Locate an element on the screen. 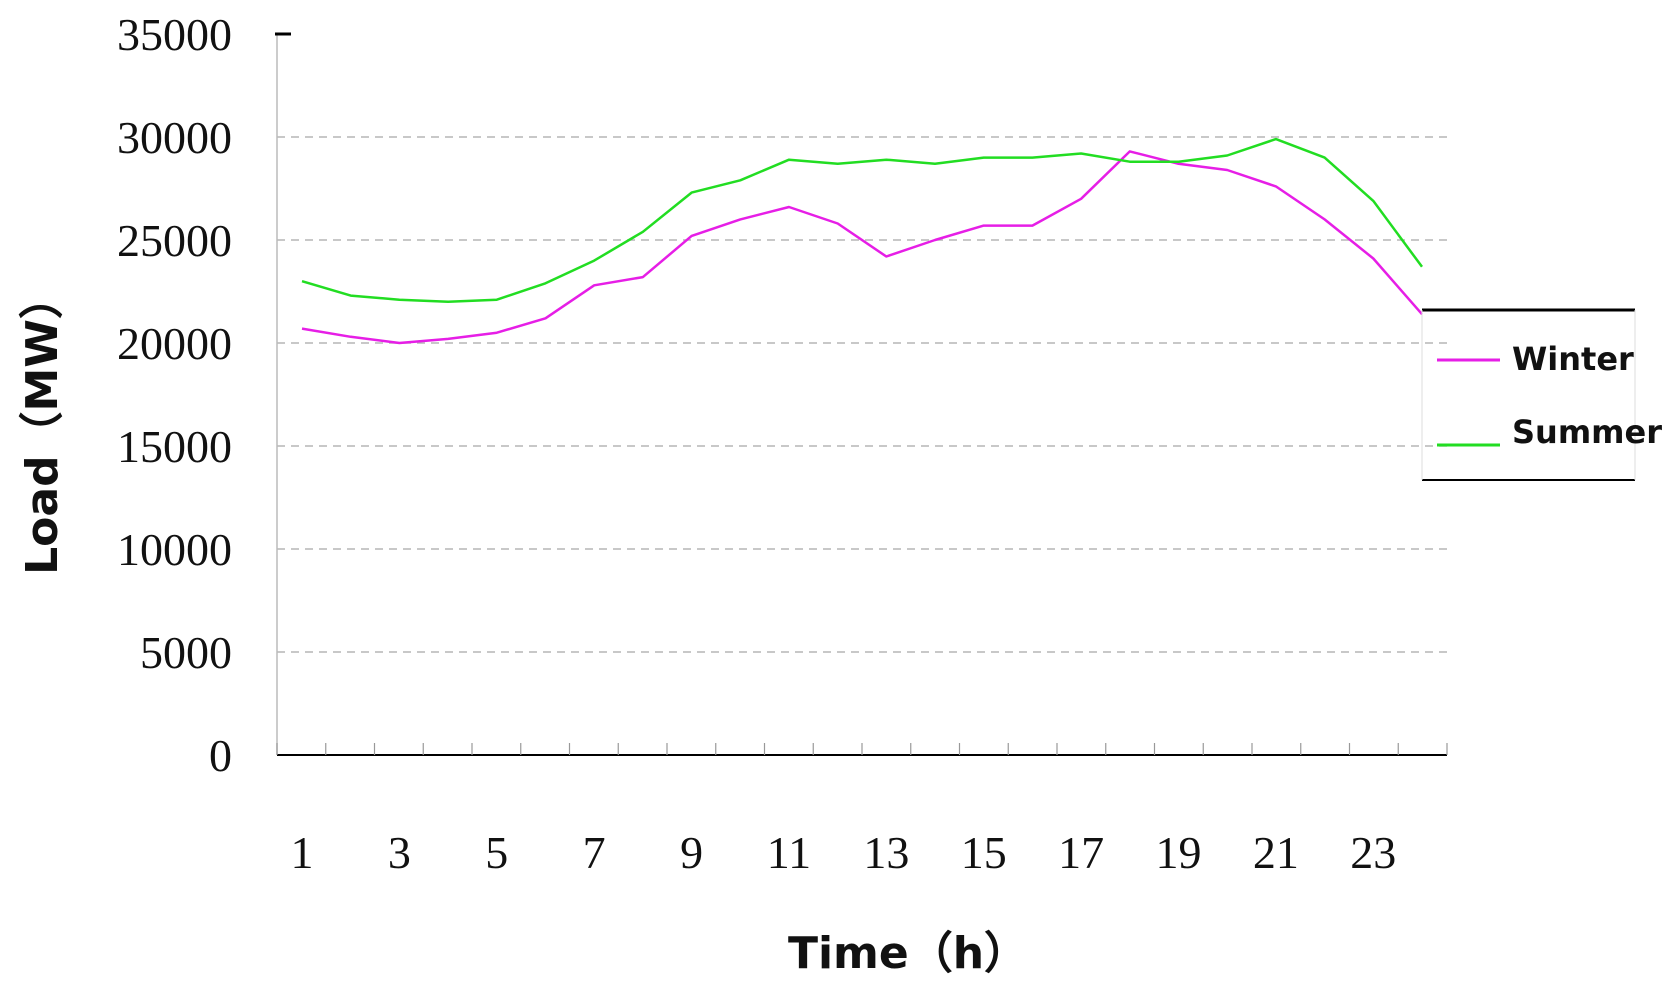 The image size is (1672, 982). x-axis-title: Time（h） is located at coordinates (908, 953).